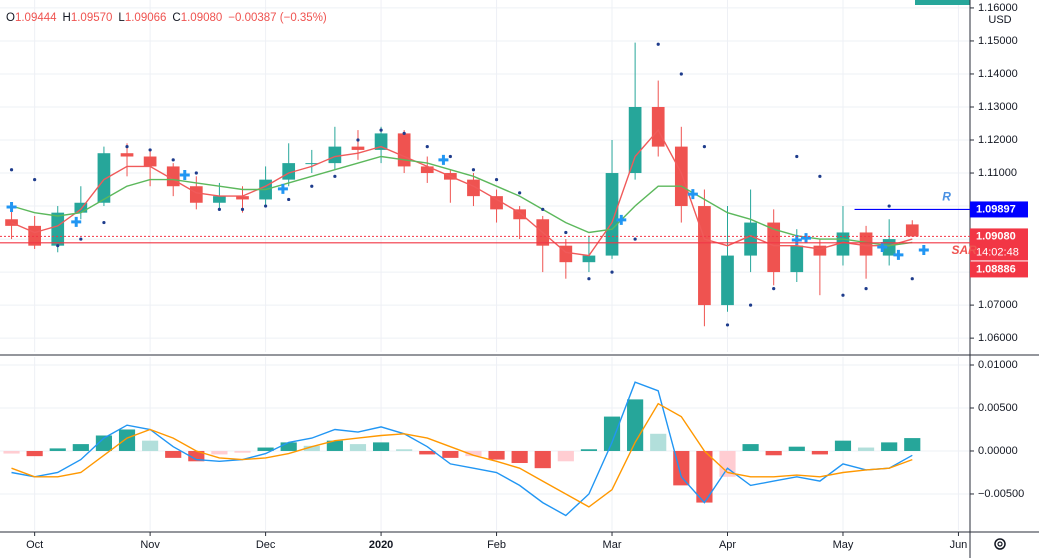 The width and height of the screenshot is (1039, 558). I want to click on y-tick-label: −0.00500, so click(1001, 494).